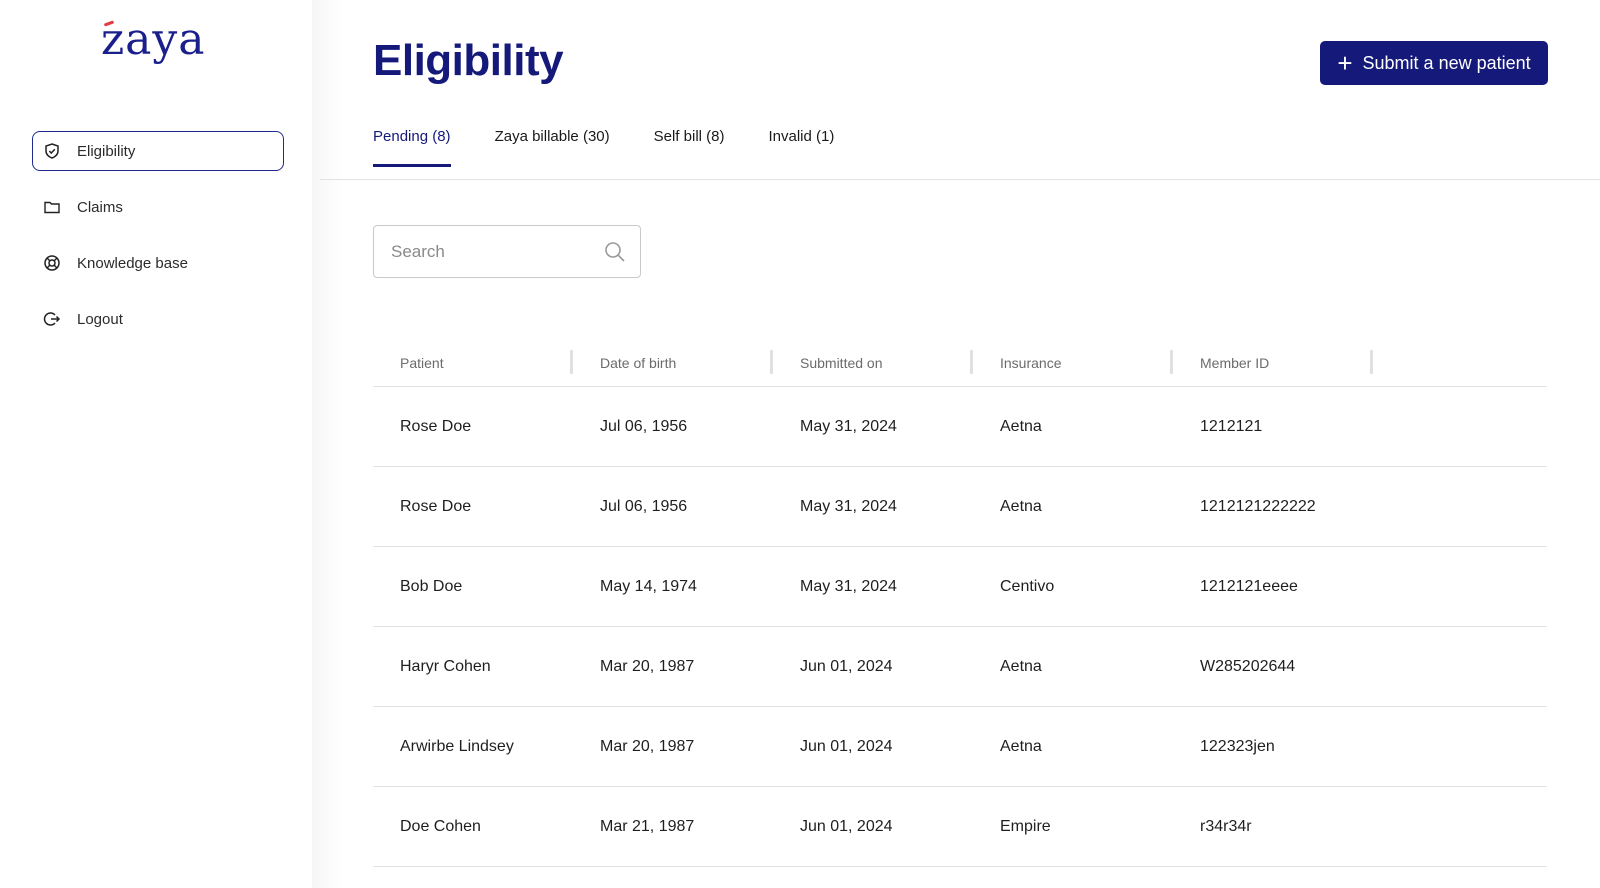  I want to click on cell-patient: Doe Cohen, so click(440, 826).